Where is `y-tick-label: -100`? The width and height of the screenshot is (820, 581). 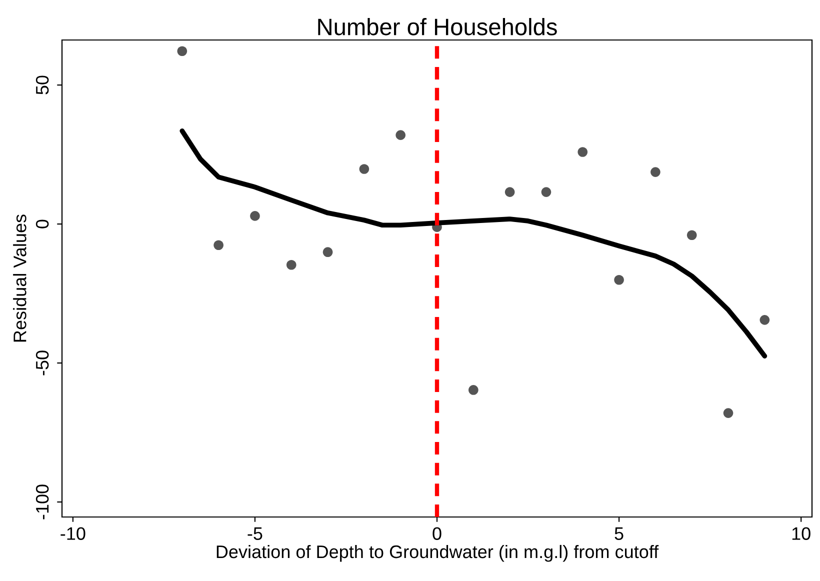 y-tick-label: -100 is located at coordinates (42, 502).